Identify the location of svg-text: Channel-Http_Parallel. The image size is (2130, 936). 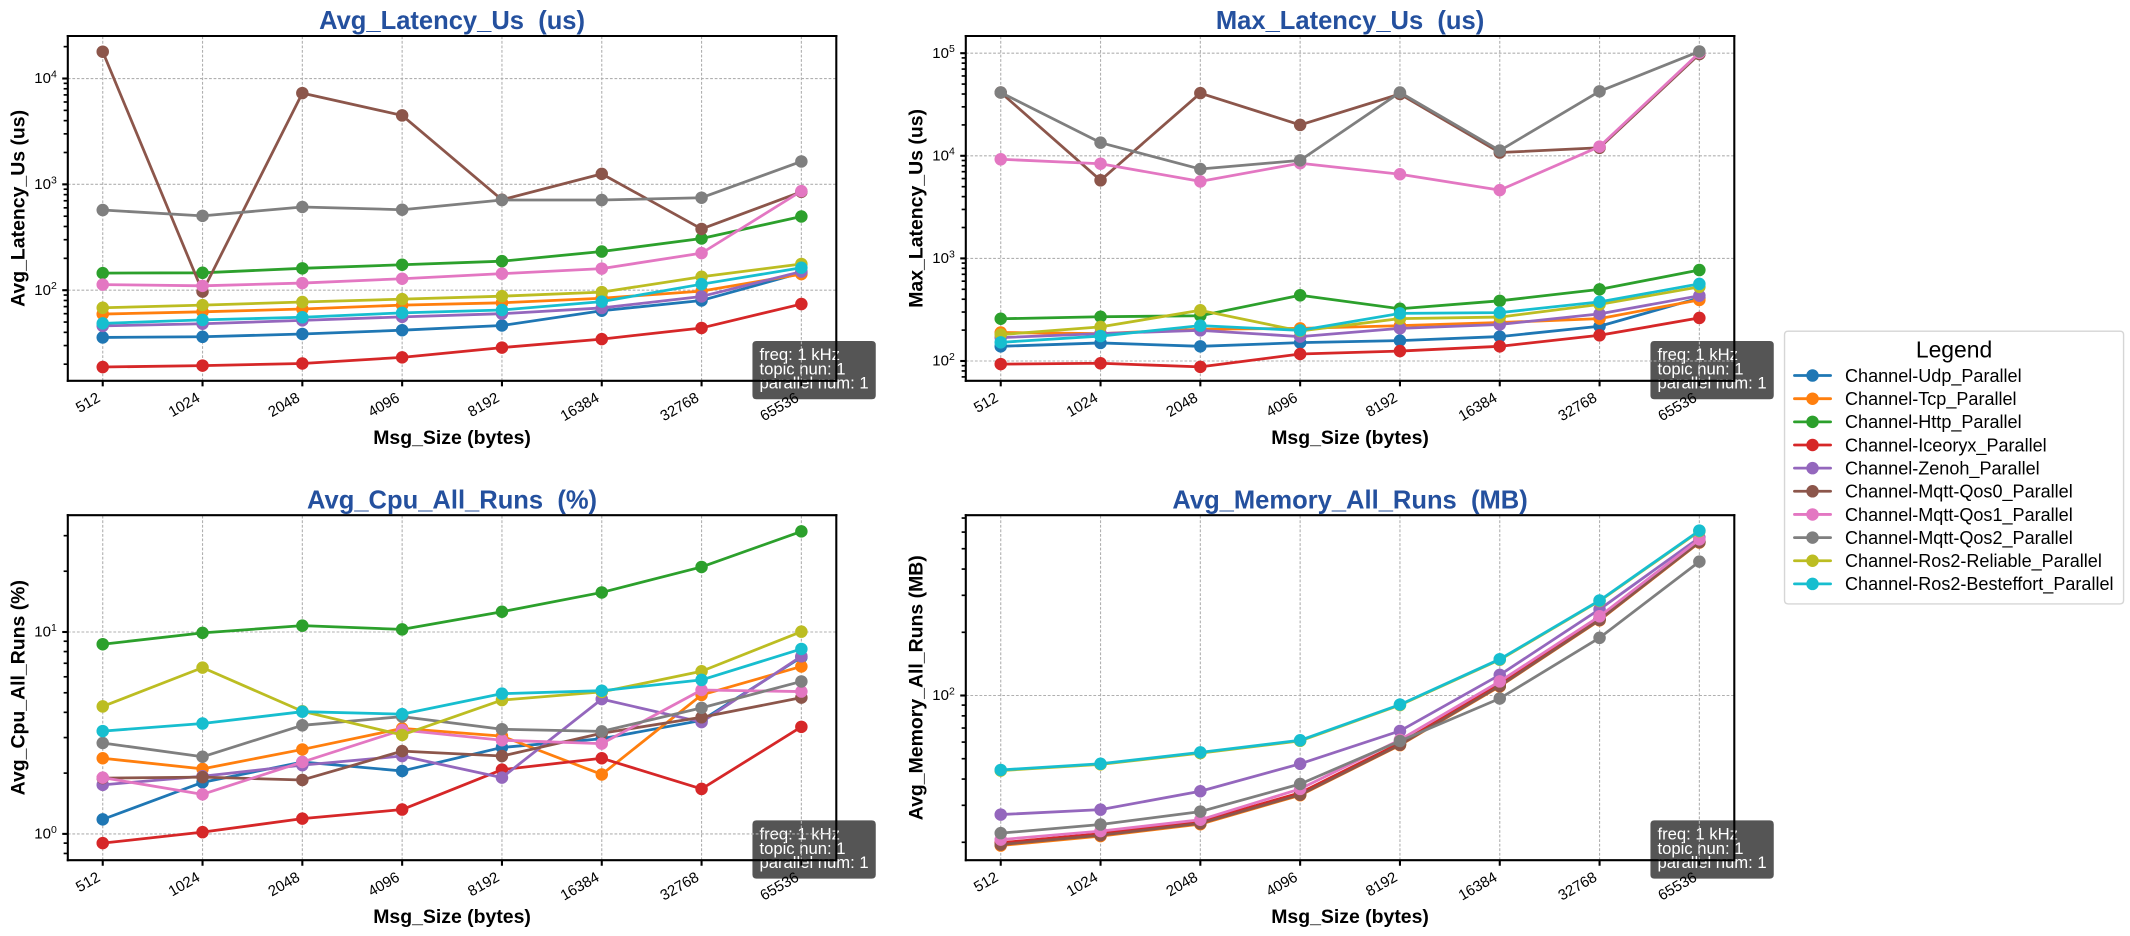
(1933, 422).